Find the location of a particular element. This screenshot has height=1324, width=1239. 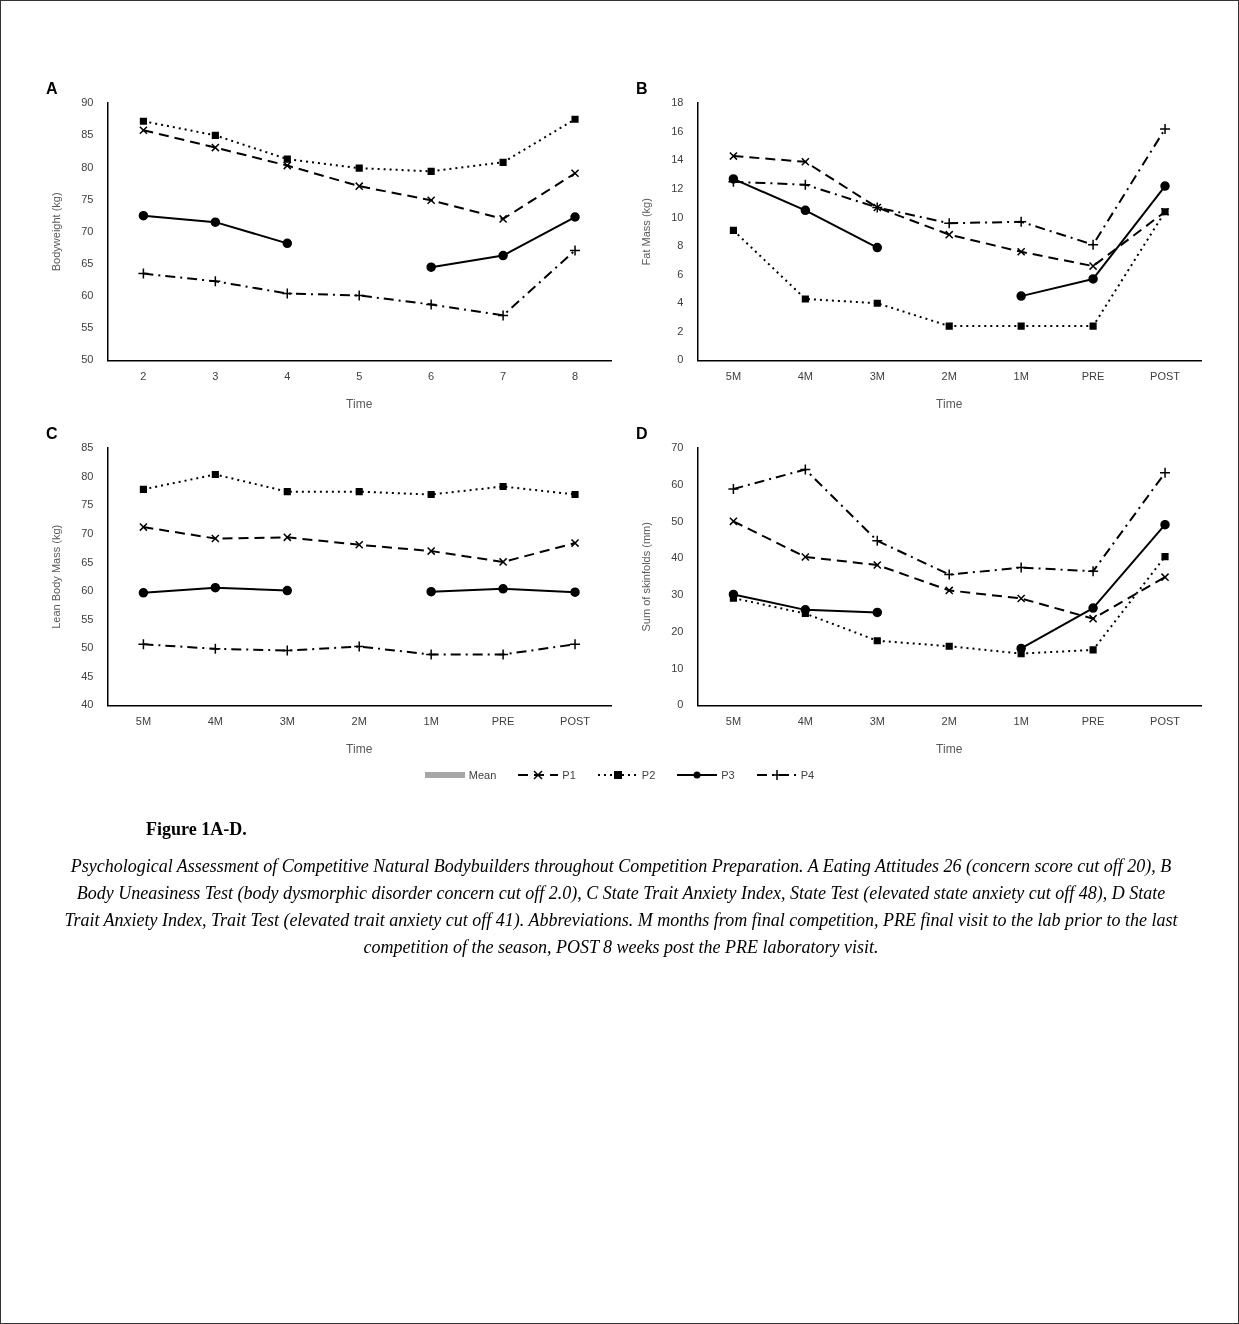

y-tick-label: 14 is located at coordinates (677, 159).